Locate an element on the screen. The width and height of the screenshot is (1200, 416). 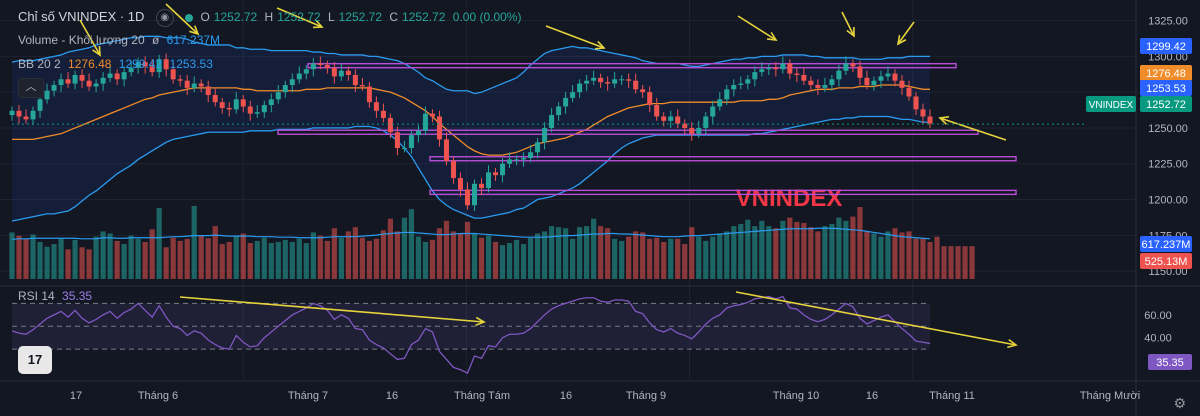
rsi-indicator-value: 35.35 is located at coordinates (77, 296).